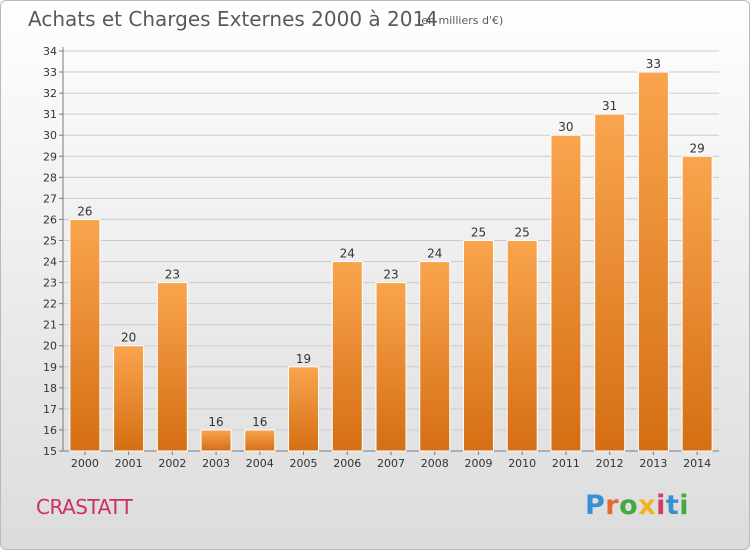 The image size is (750, 550). Describe the element at coordinates (347, 463) in the screenshot. I see `x-tick-label: 2006` at that location.